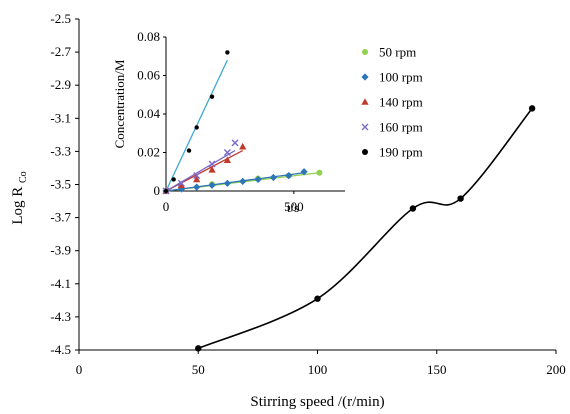 The width and height of the screenshot is (570, 414). Describe the element at coordinates (60, 150) in the screenshot. I see `main-y-tick-label: -3.3` at that location.